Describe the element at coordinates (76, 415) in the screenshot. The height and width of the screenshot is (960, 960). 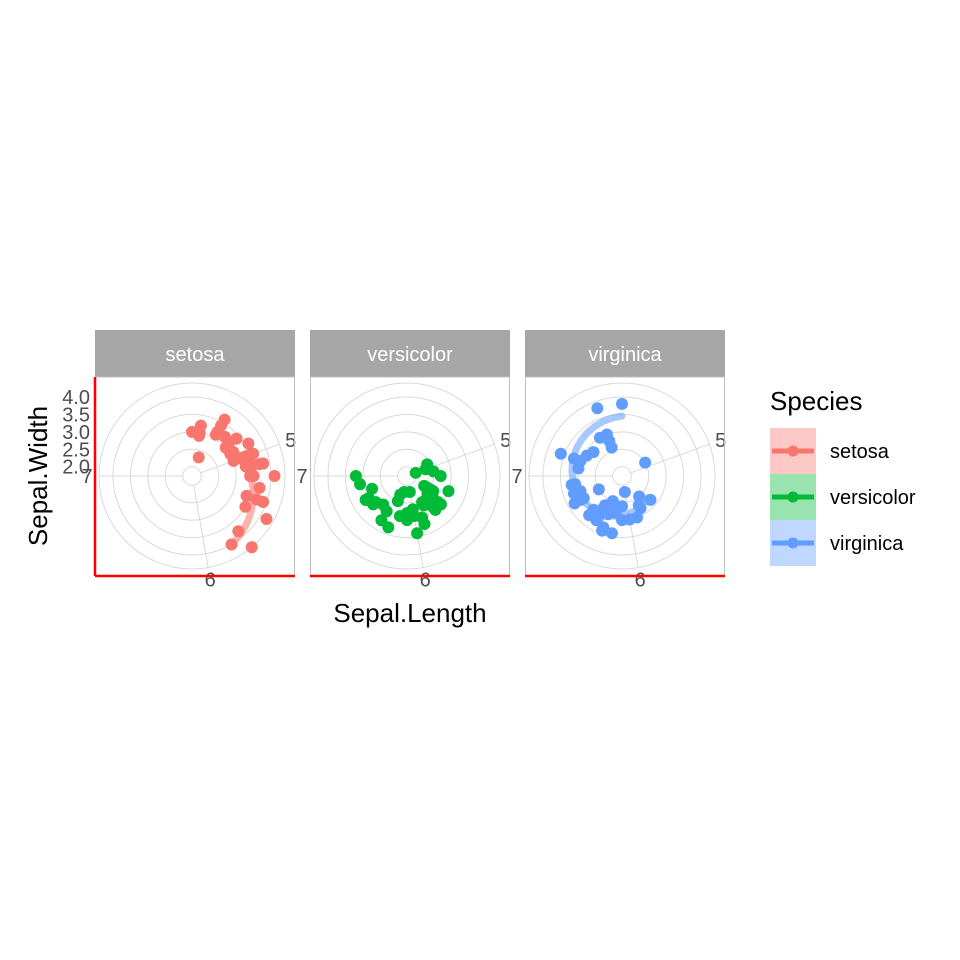
I see `r-tick-label: 3.5` at that location.